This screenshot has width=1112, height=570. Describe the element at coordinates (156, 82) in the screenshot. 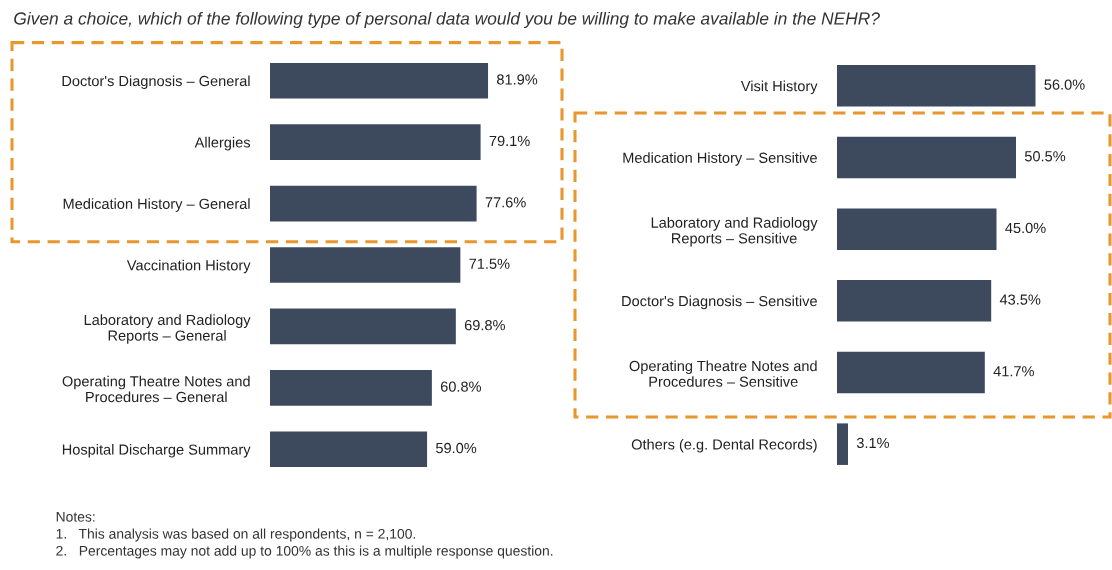

I see `y-tick-label: Doctor's Diagnosis – General` at that location.